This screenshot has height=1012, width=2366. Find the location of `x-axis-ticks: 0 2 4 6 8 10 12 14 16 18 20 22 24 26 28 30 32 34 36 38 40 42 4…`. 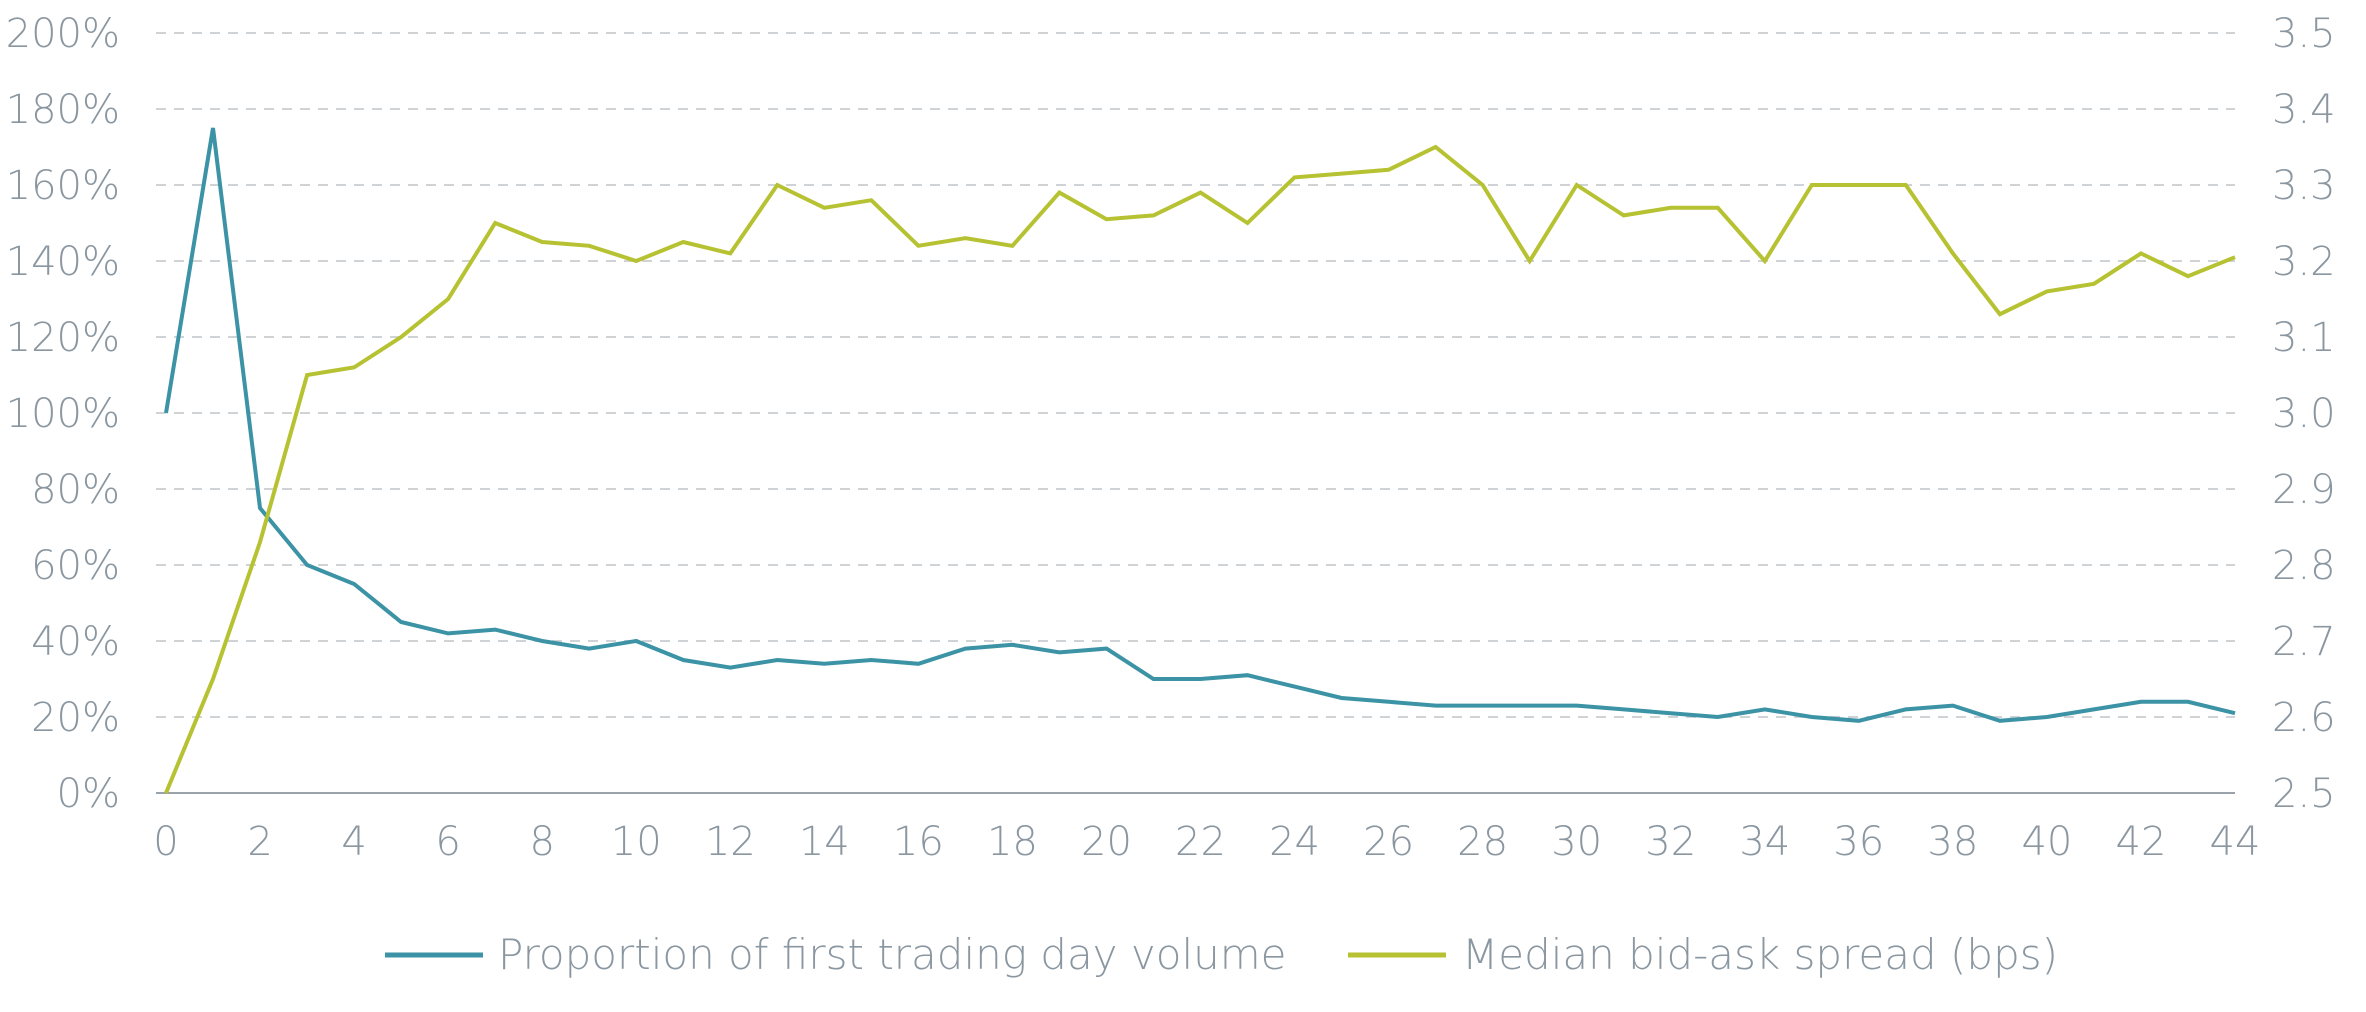

x-axis-ticks: 0 2 4 6 8 10 12 14 16 18 20 22 24 26 28 30 32 34 36 38 40 42 4… is located at coordinates (1206, 842).